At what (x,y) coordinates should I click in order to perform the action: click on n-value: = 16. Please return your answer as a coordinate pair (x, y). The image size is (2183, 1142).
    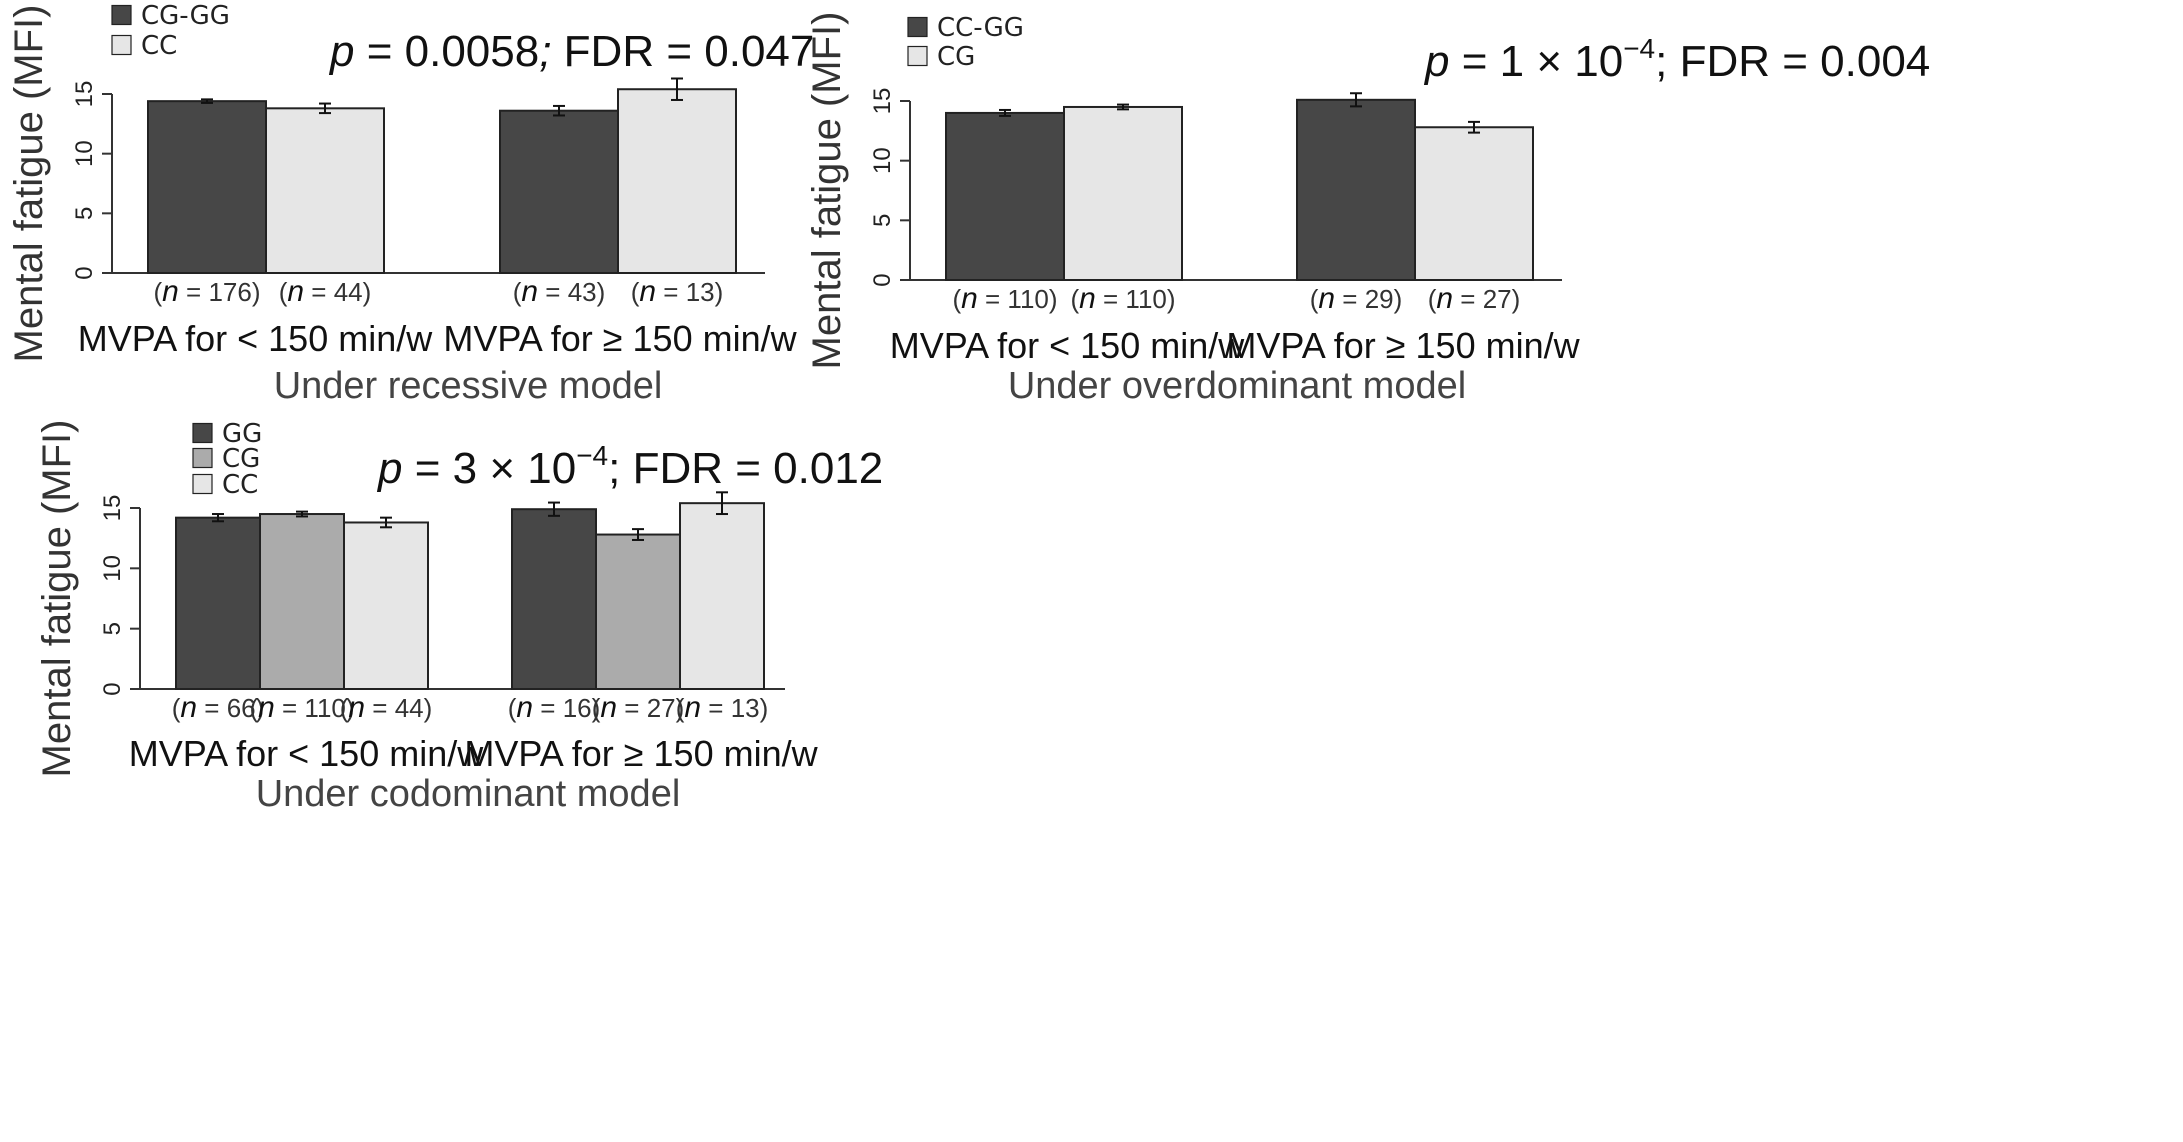
    Looking at the image, I should click on (562, 708).